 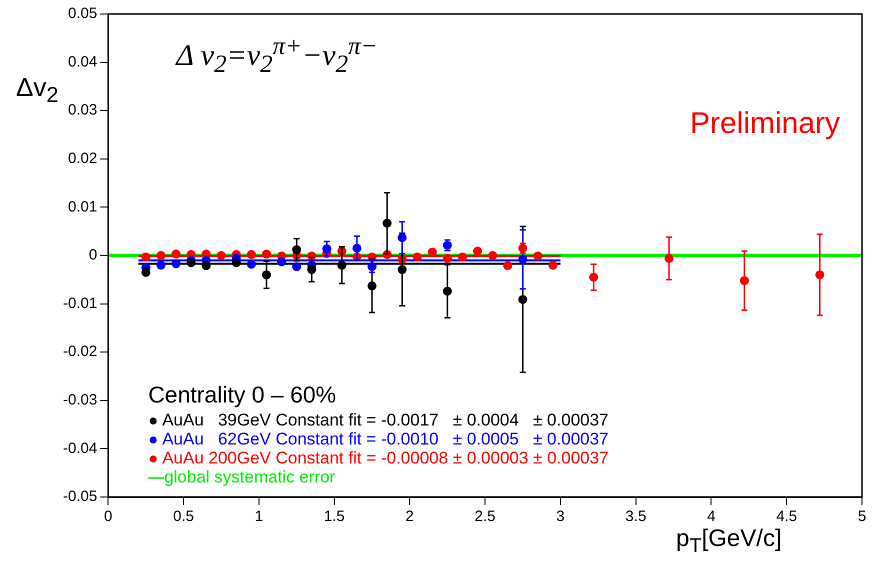 What do you see at coordinates (385, 439) in the screenshot?
I see `legend-label: AuAu 62GeV Constant fit = -0.0010 ± 0.0005 ± 0.00037` at bounding box center [385, 439].